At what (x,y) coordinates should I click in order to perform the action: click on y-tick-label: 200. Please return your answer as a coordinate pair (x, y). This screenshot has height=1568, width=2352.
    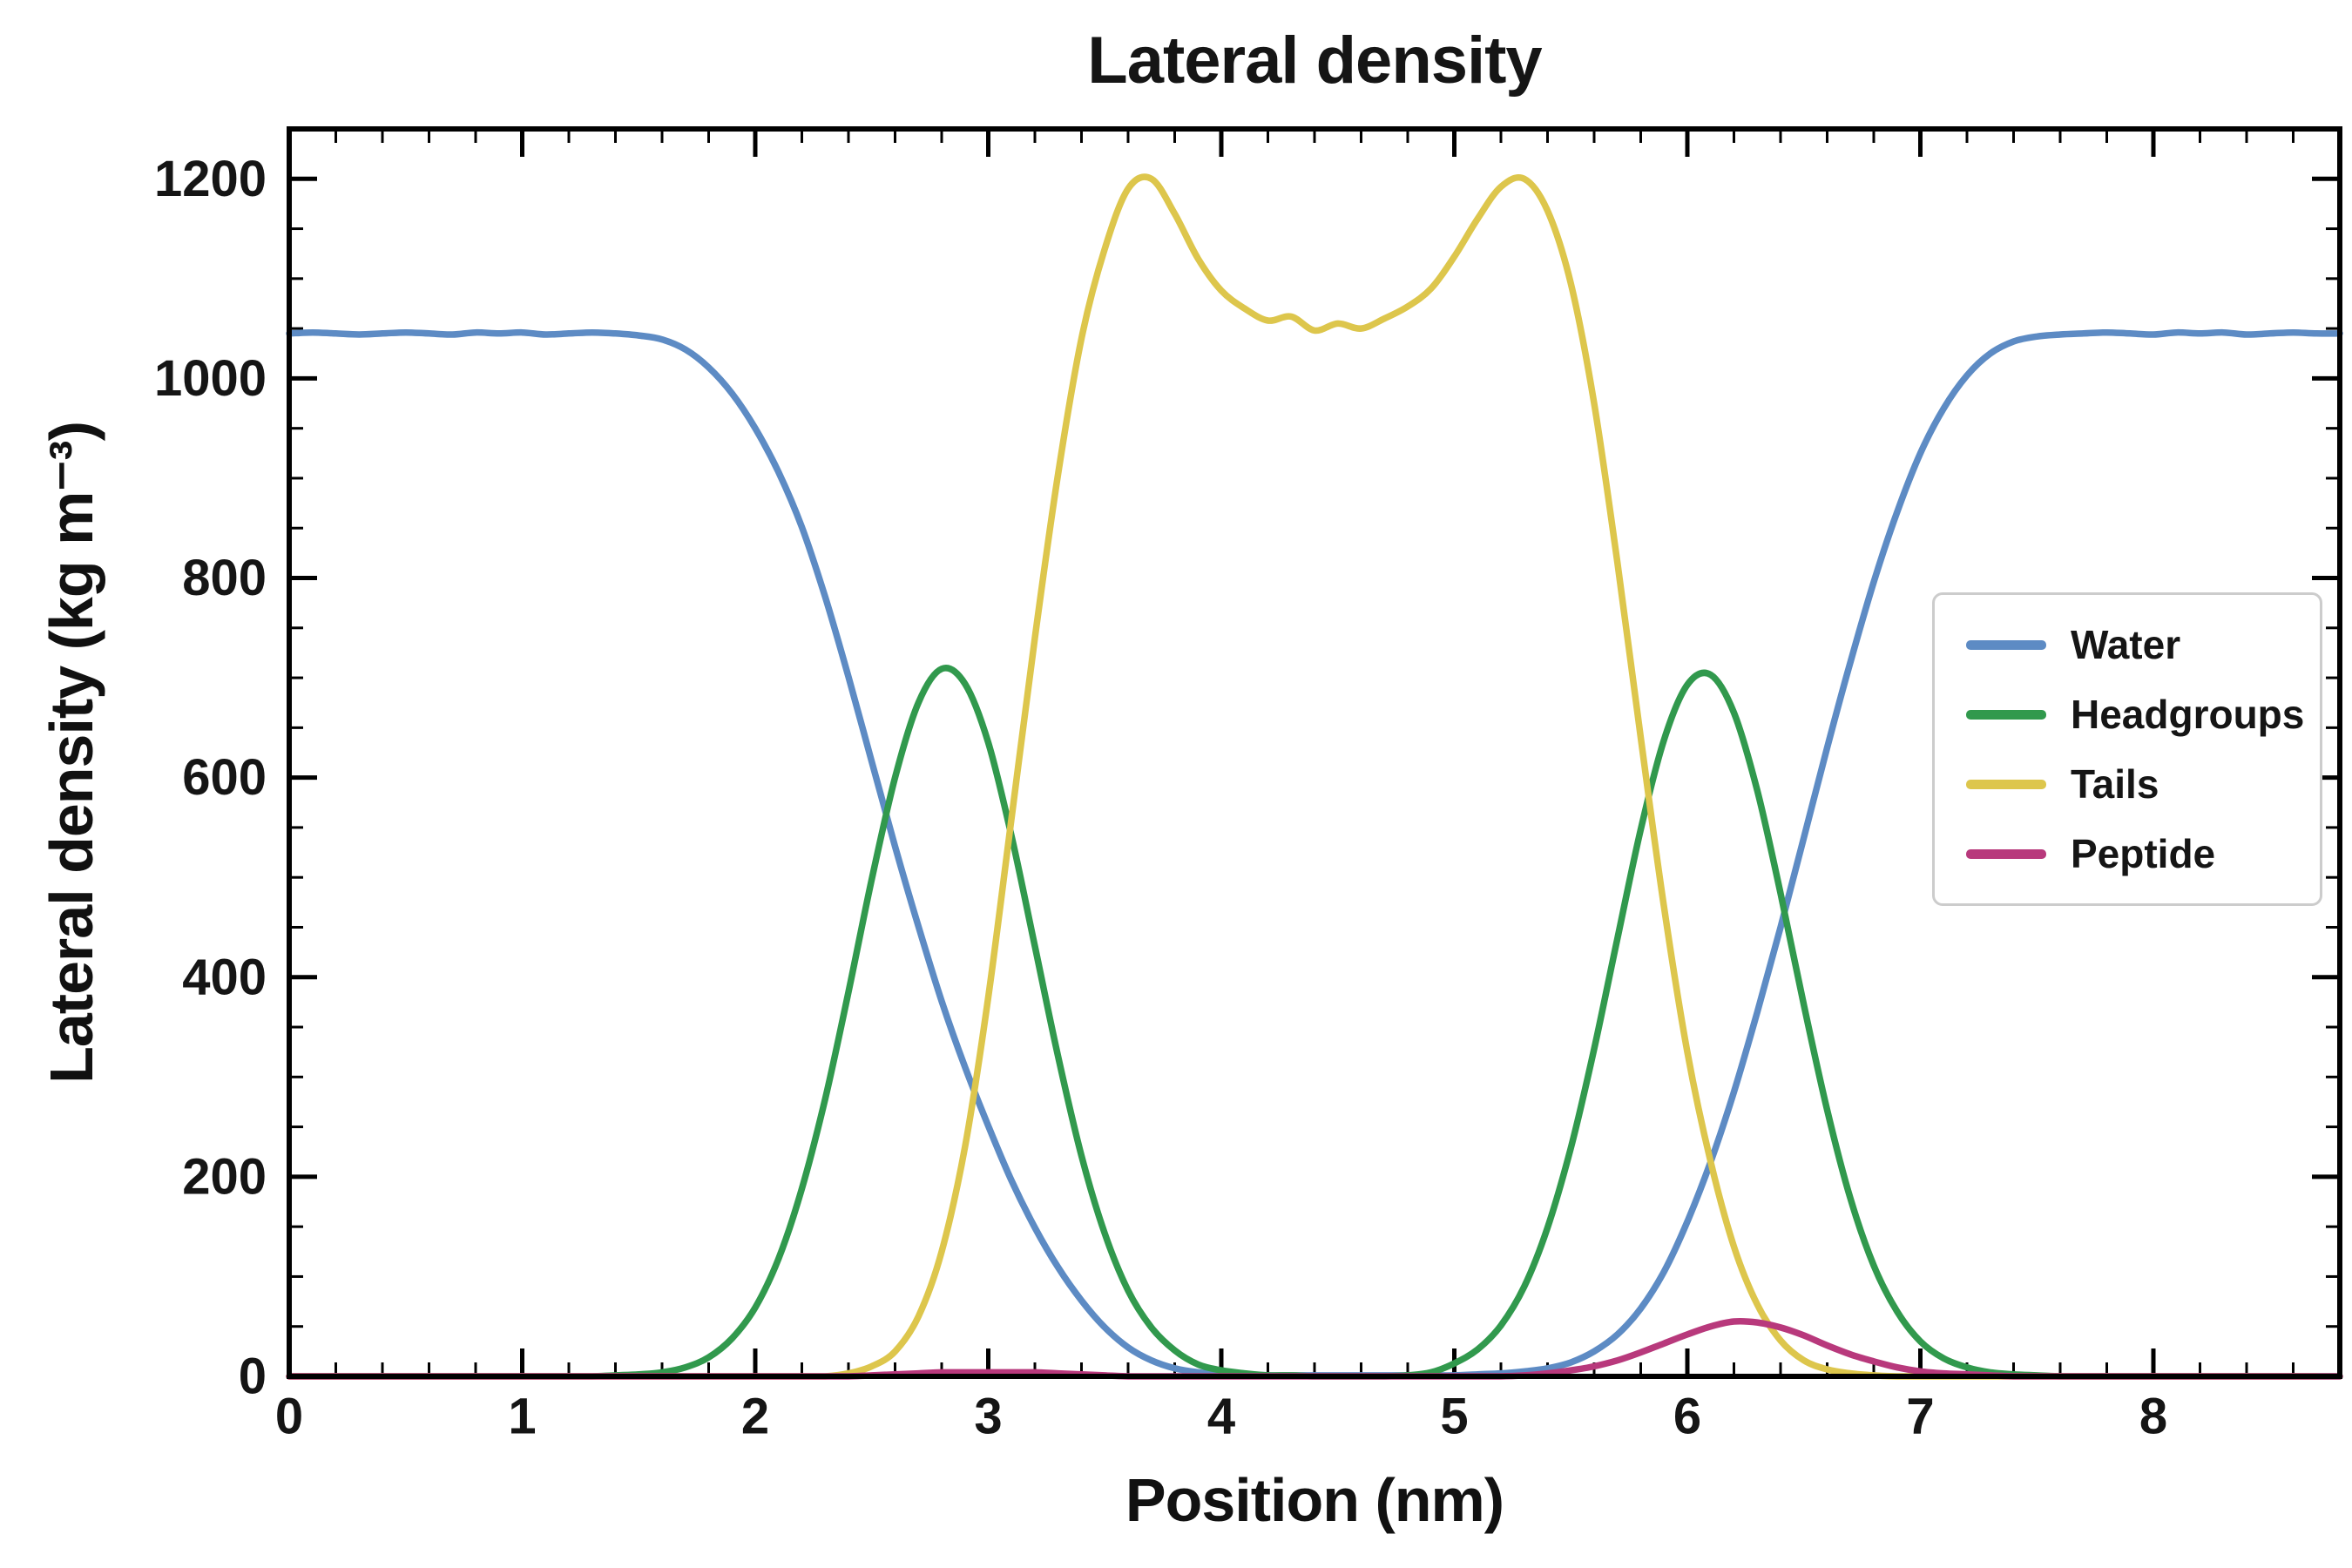
    Looking at the image, I should click on (225, 1176).